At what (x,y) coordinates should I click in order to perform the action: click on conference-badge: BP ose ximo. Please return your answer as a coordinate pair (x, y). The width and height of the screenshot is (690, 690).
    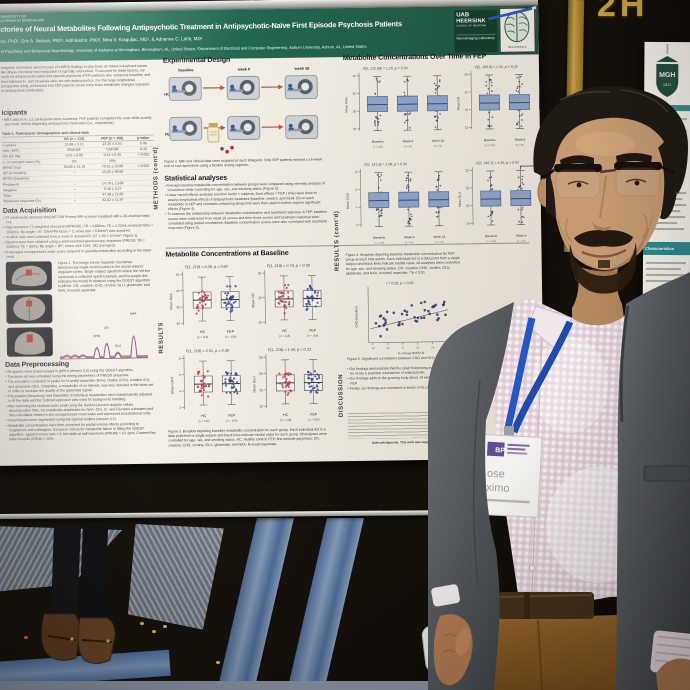
    Looking at the image, I should click on (511, 476).